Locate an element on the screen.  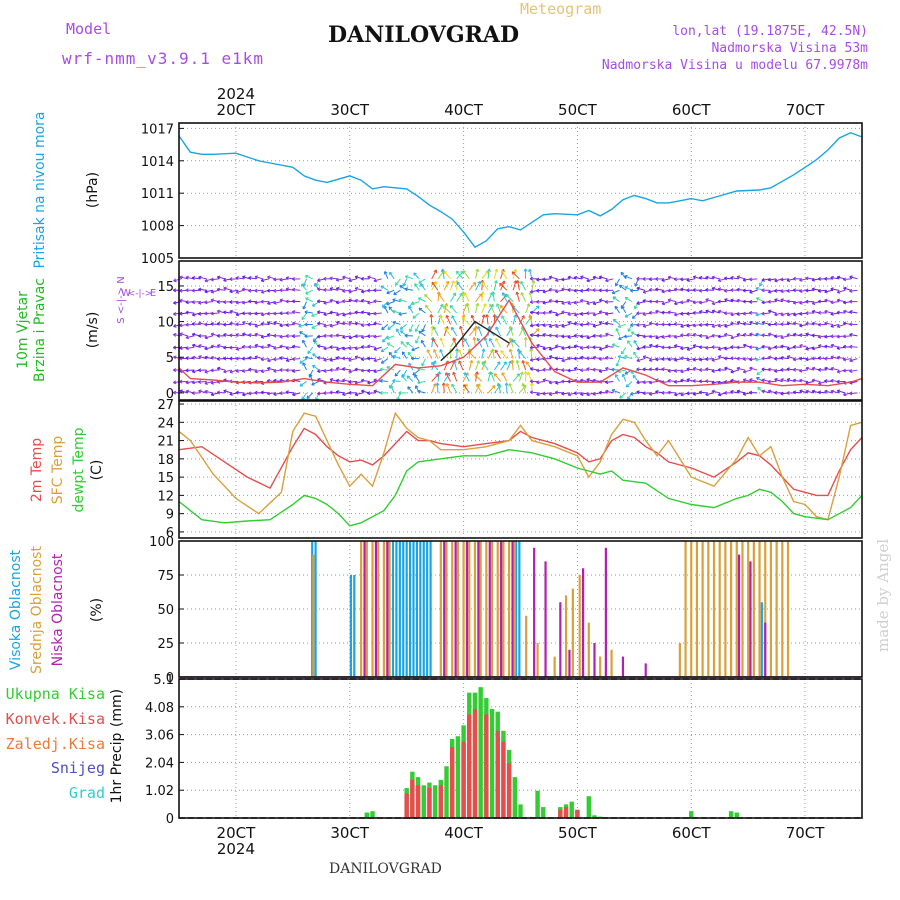
model-label: Model is located at coordinates (89, 29).